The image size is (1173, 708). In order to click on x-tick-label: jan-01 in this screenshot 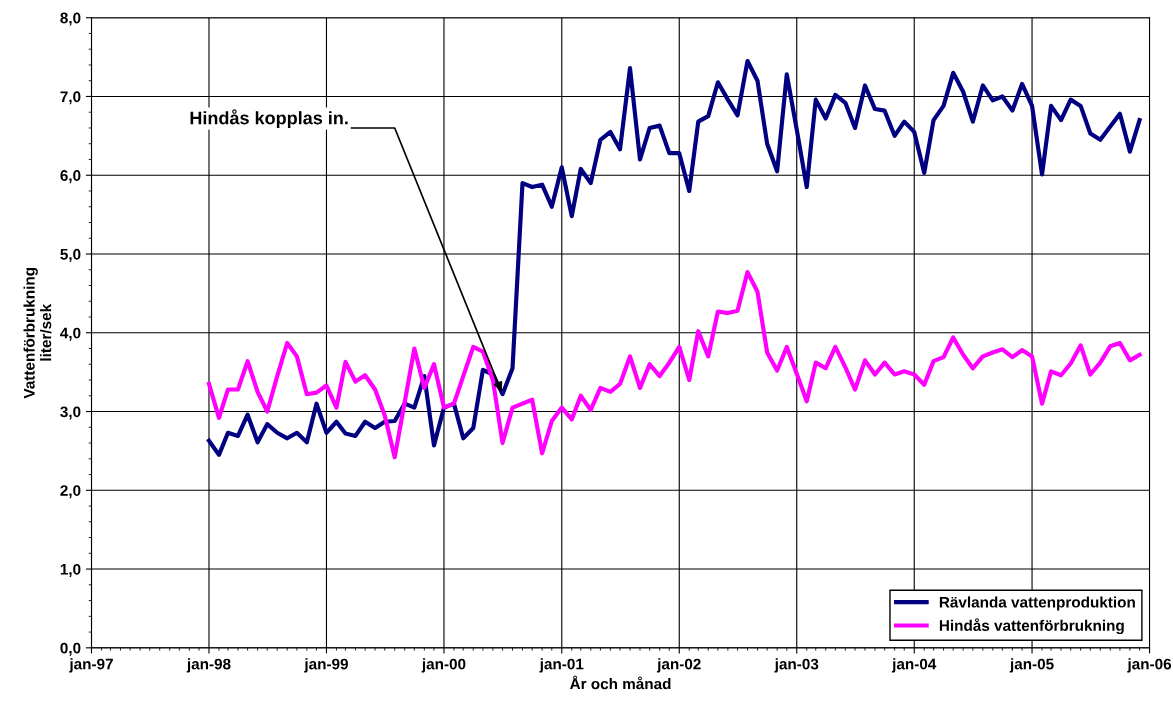, I will do `click(561, 665)`.